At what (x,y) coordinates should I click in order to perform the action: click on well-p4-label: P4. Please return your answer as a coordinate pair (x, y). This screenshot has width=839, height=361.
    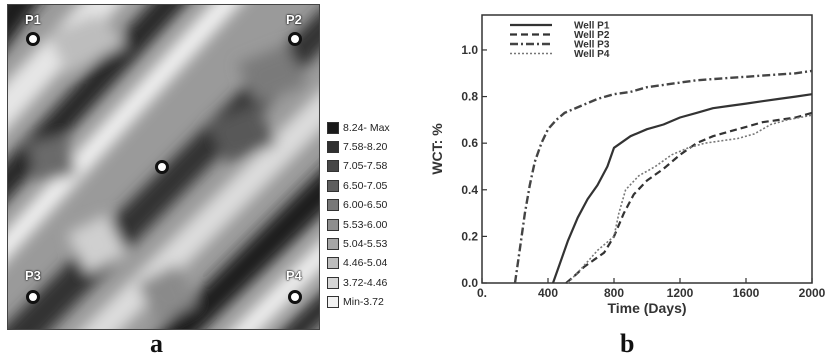
    Looking at the image, I should click on (294, 275).